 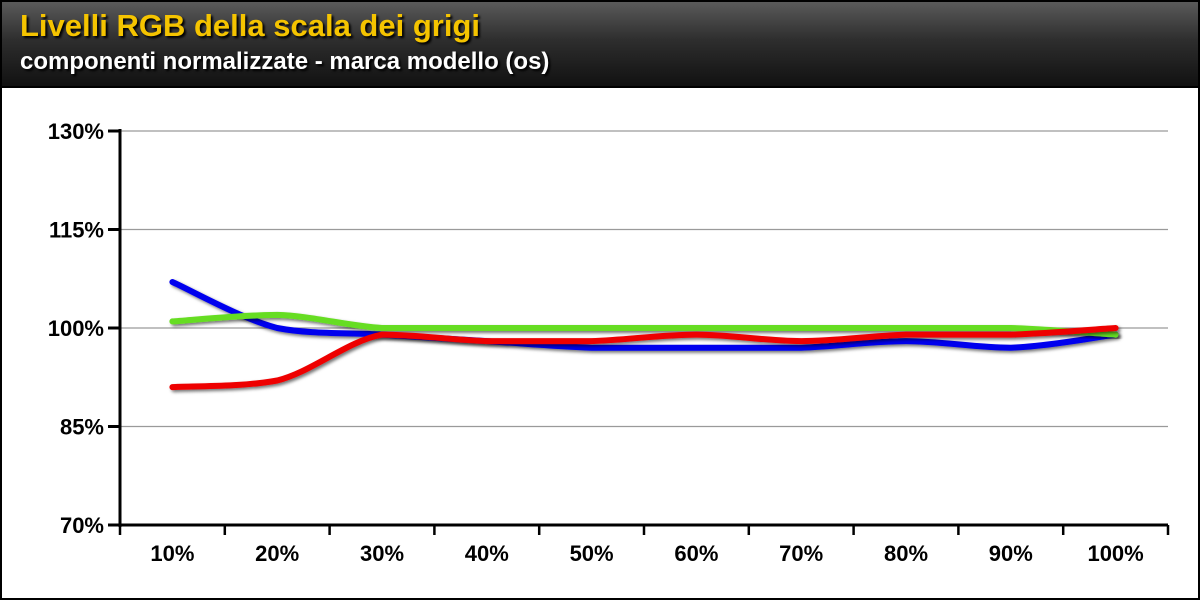 I want to click on x-tick-label: 20%, so click(x=277, y=553).